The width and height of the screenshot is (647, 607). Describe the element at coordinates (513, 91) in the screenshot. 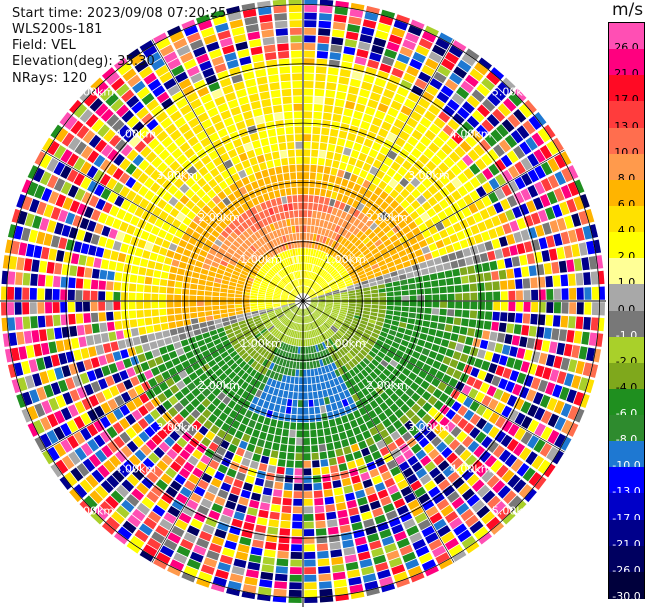

I see `range-ring-label: 5.00km` at that location.